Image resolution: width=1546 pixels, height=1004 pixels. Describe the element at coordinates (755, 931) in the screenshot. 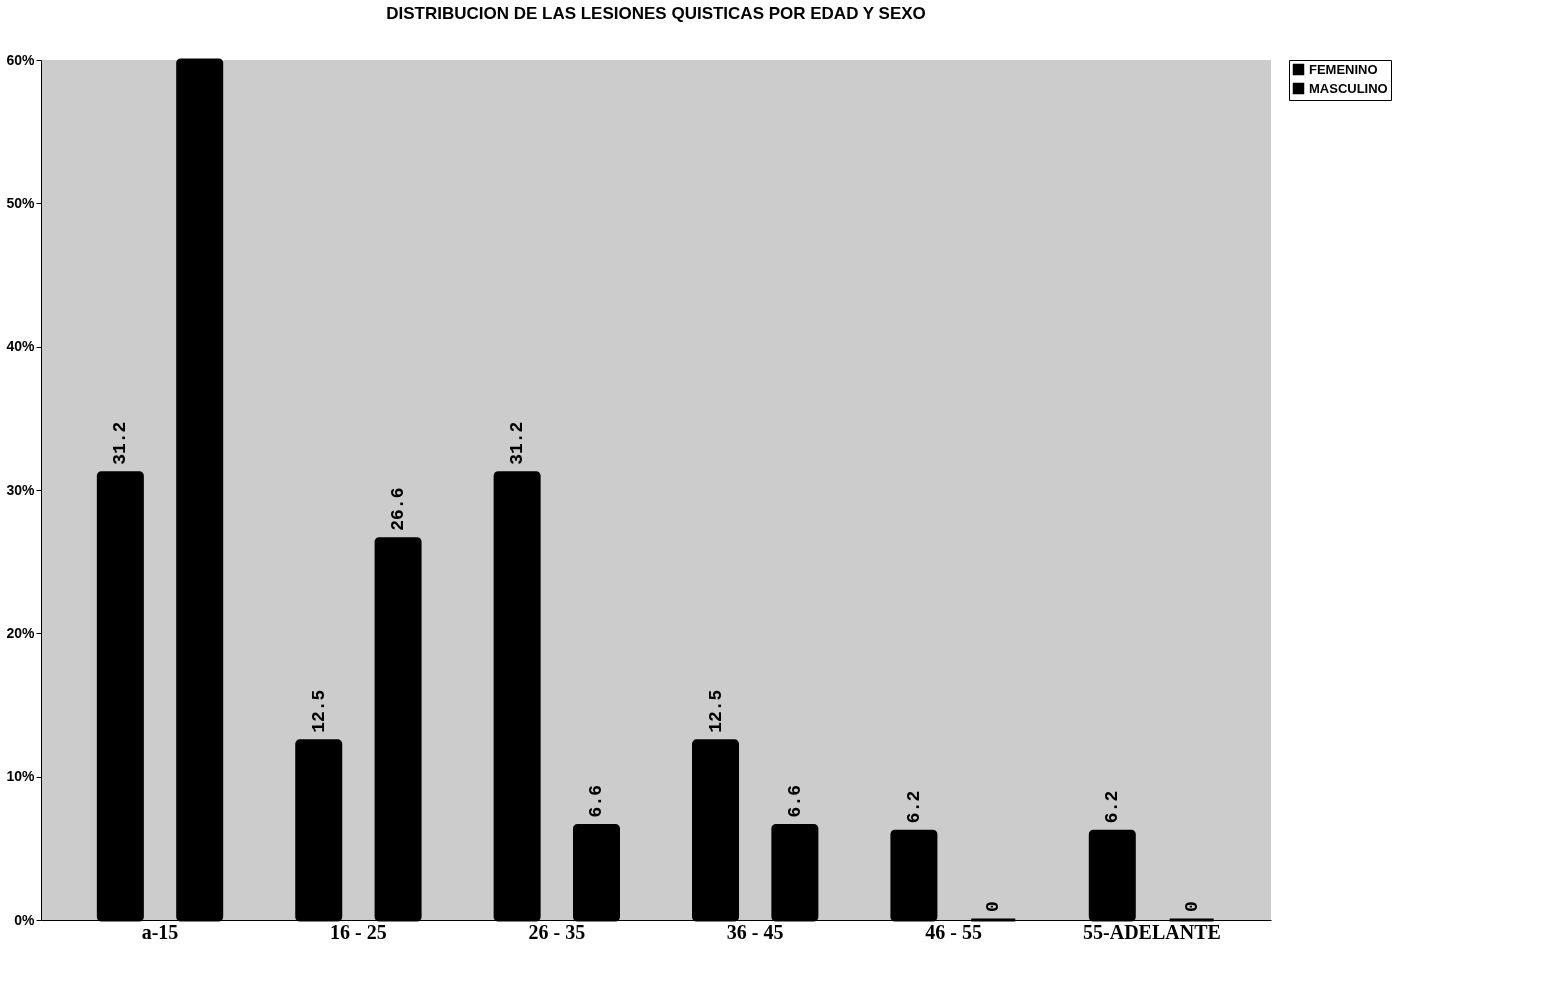

I see `x-tick-label: 36 - 45` at that location.